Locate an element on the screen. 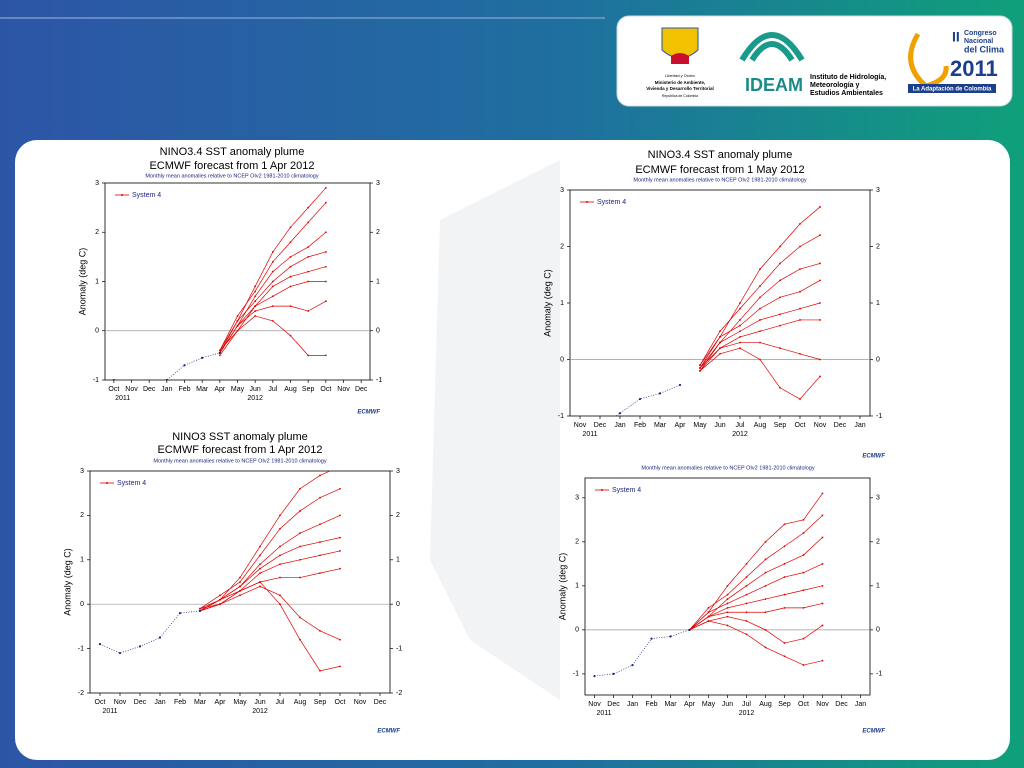  legend-label: System 4 is located at coordinates (611, 202).